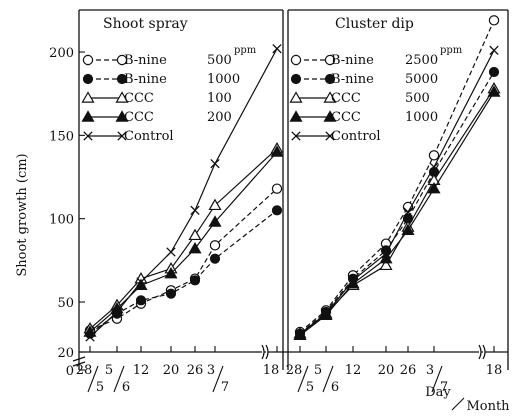  What do you see at coordinates (363, 117) in the screenshot?
I see `legend-item: CCC 1000` at bounding box center [363, 117].